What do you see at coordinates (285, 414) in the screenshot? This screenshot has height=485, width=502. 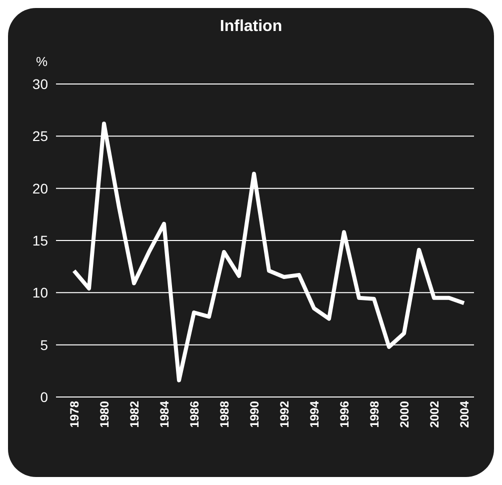 I see `x-tick-label: 1992` at bounding box center [285, 414].